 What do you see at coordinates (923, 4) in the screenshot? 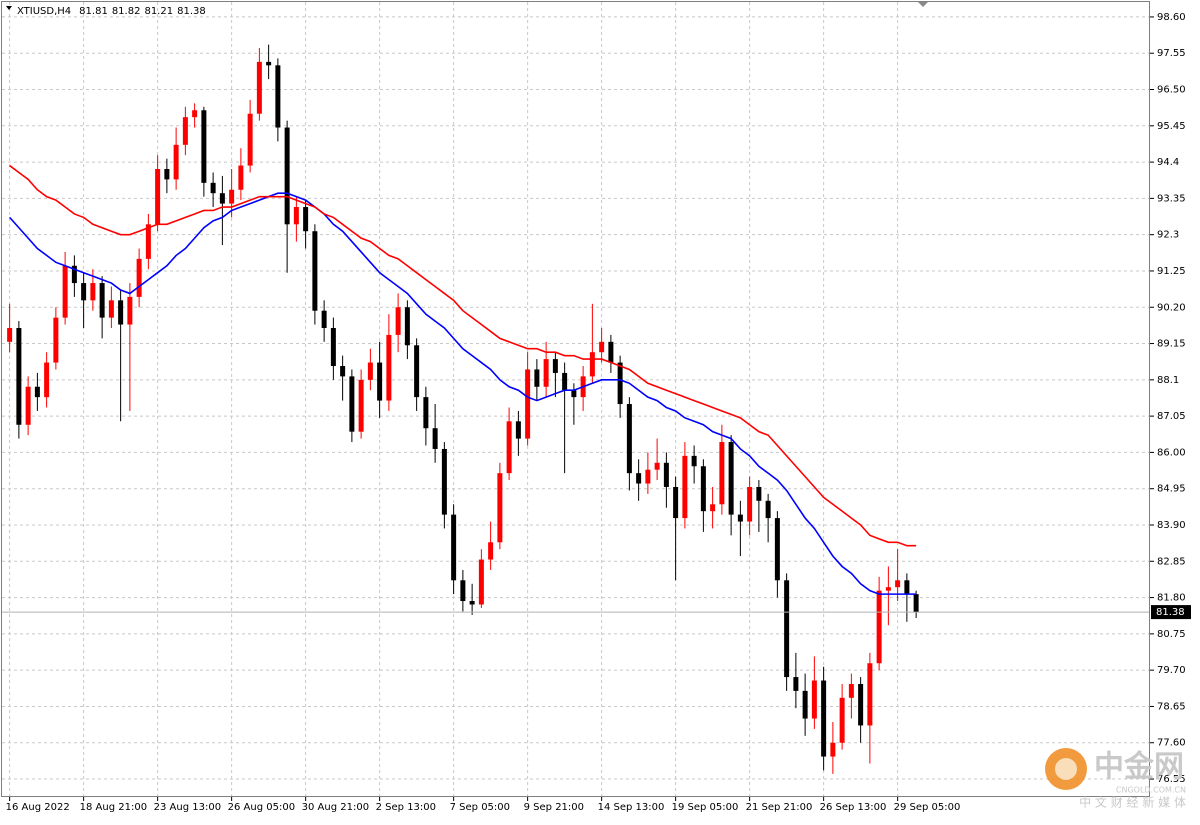
I see `shift-marker` at bounding box center [923, 4].